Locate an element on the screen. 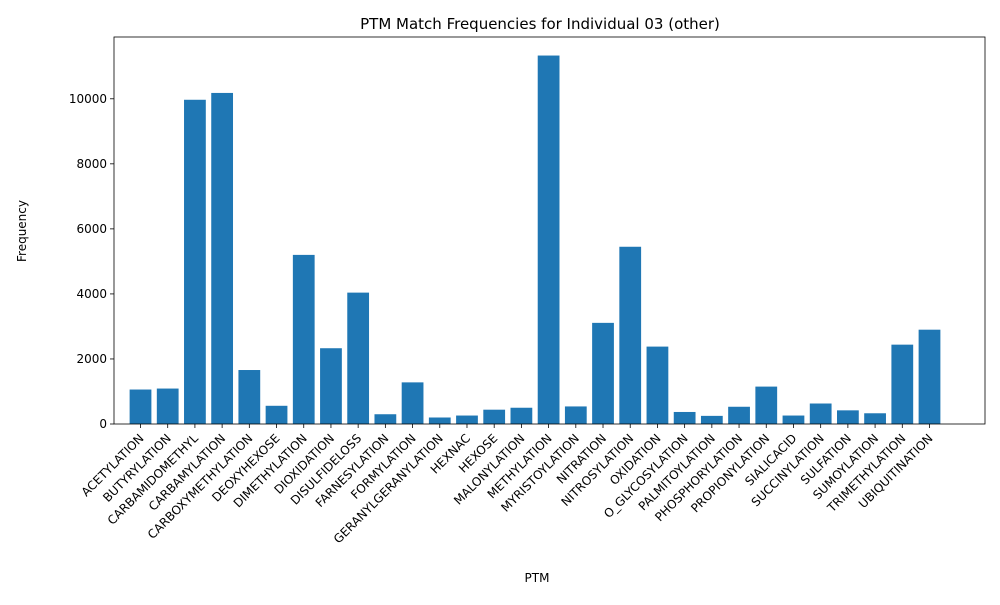 This screenshot has height=605, width=1000. bar-disulfideloss is located at coordinates (358, 358).